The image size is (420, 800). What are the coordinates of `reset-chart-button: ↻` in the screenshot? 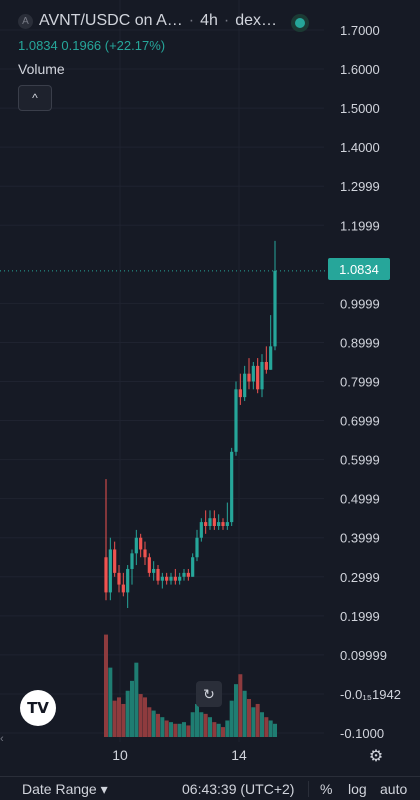 It's located at (209, 694).